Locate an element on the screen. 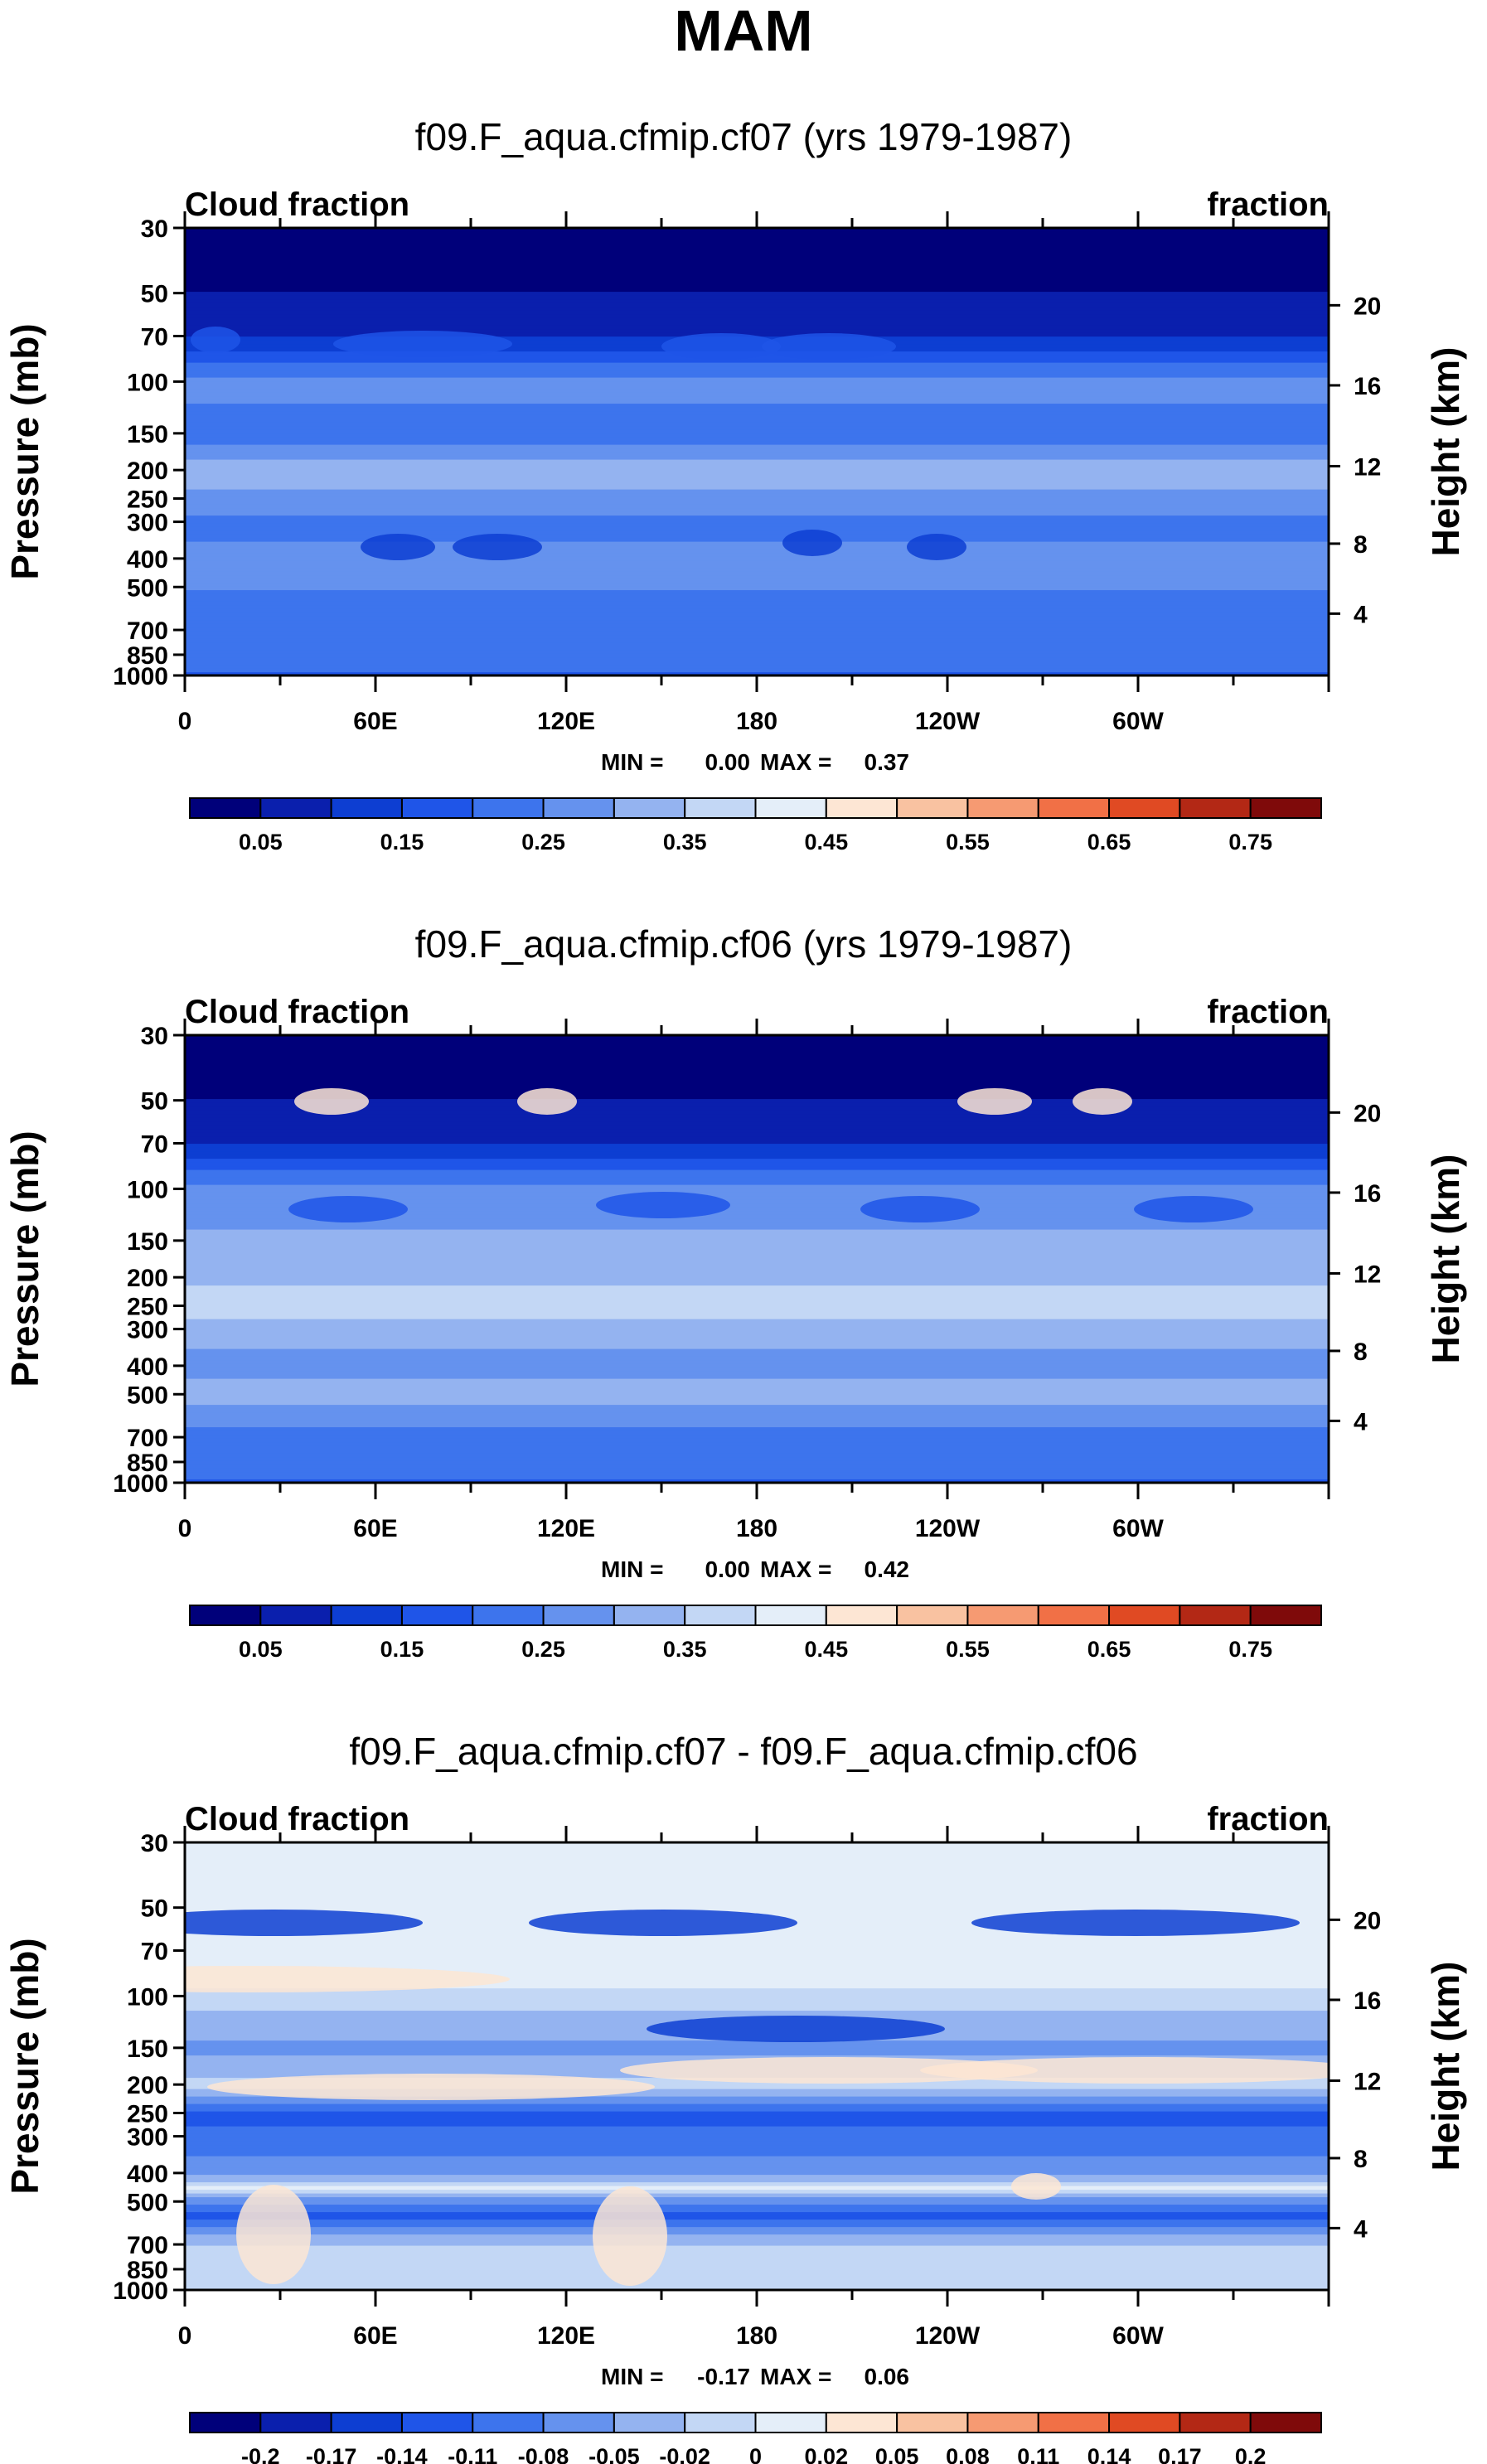 The width and height of the screenshot is (1487, 2464). colorbar-label: 0.55 is located at coordinates (968, 1649).